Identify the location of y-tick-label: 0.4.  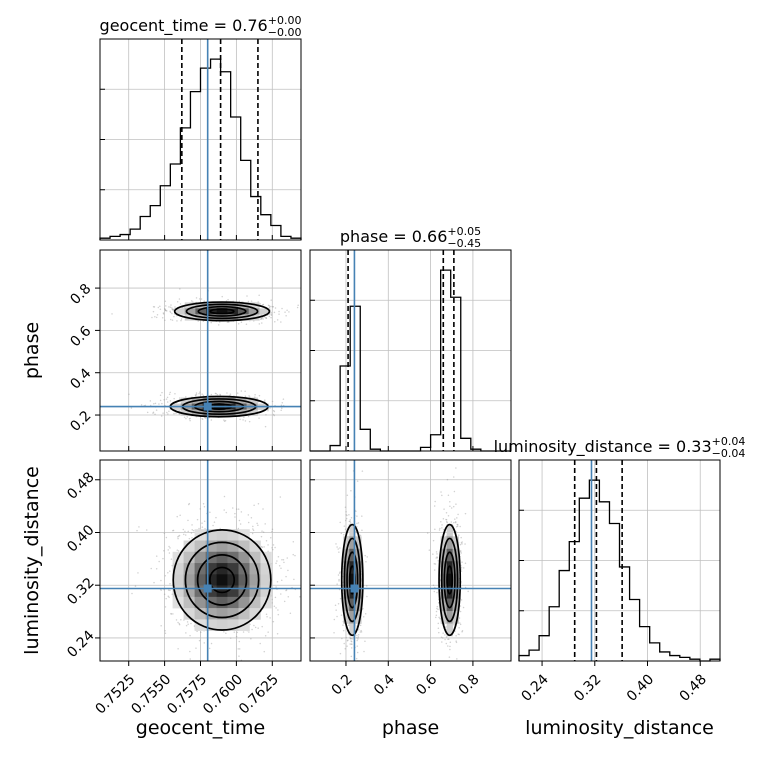
(80, 378).